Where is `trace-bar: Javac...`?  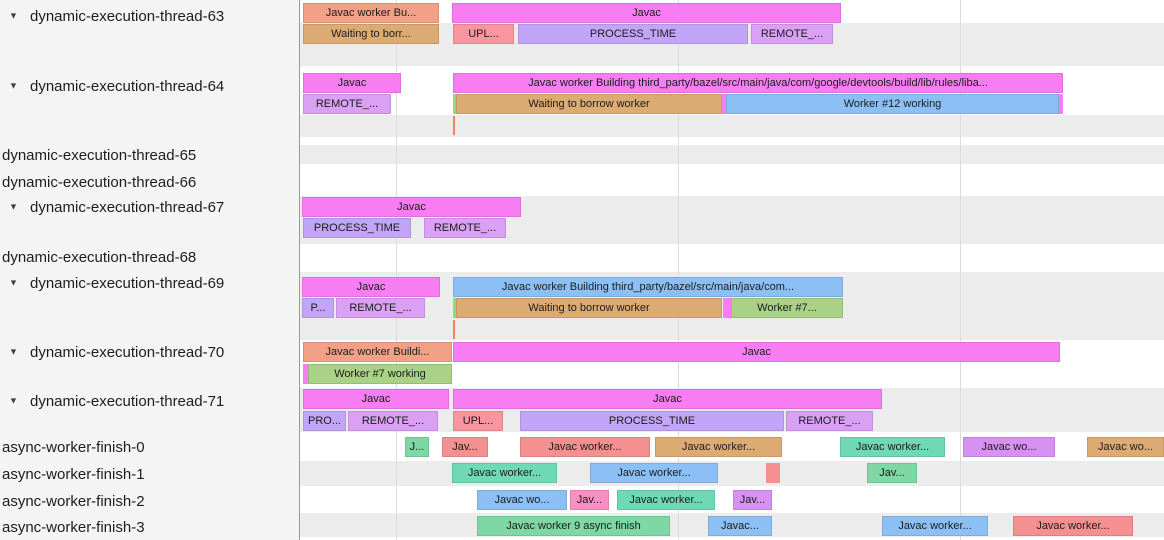
trace-bar: Javac... is located at coordinates (740, 526).